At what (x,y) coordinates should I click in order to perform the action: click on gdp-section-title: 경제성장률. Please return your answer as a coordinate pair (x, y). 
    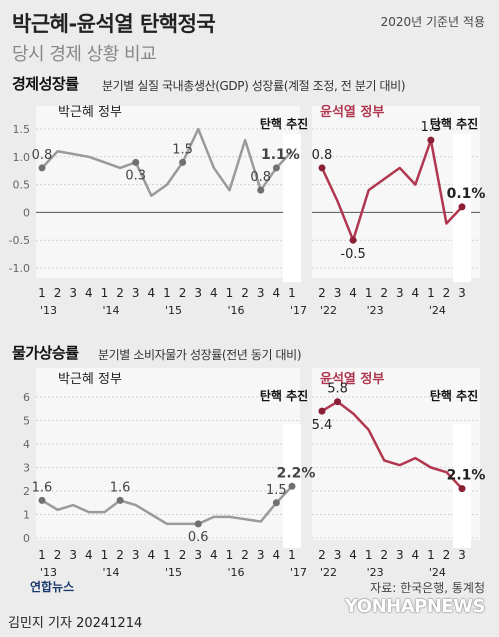
    Looking at the image, I should click on (45, 84).